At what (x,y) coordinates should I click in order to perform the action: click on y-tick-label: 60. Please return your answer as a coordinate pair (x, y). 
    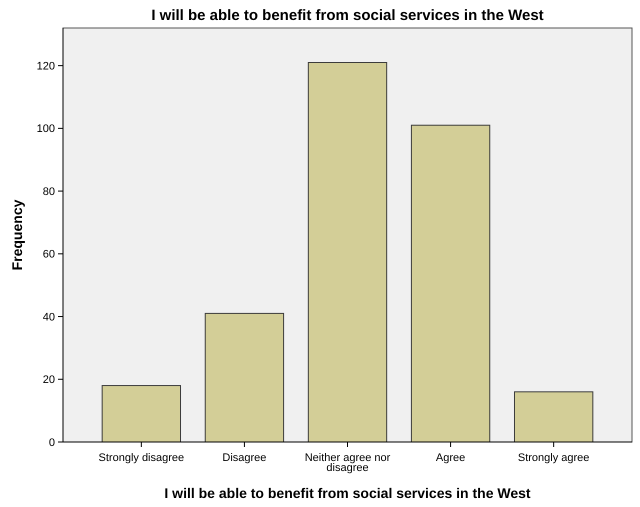
    Looking at the image, I should click on (48, 254).